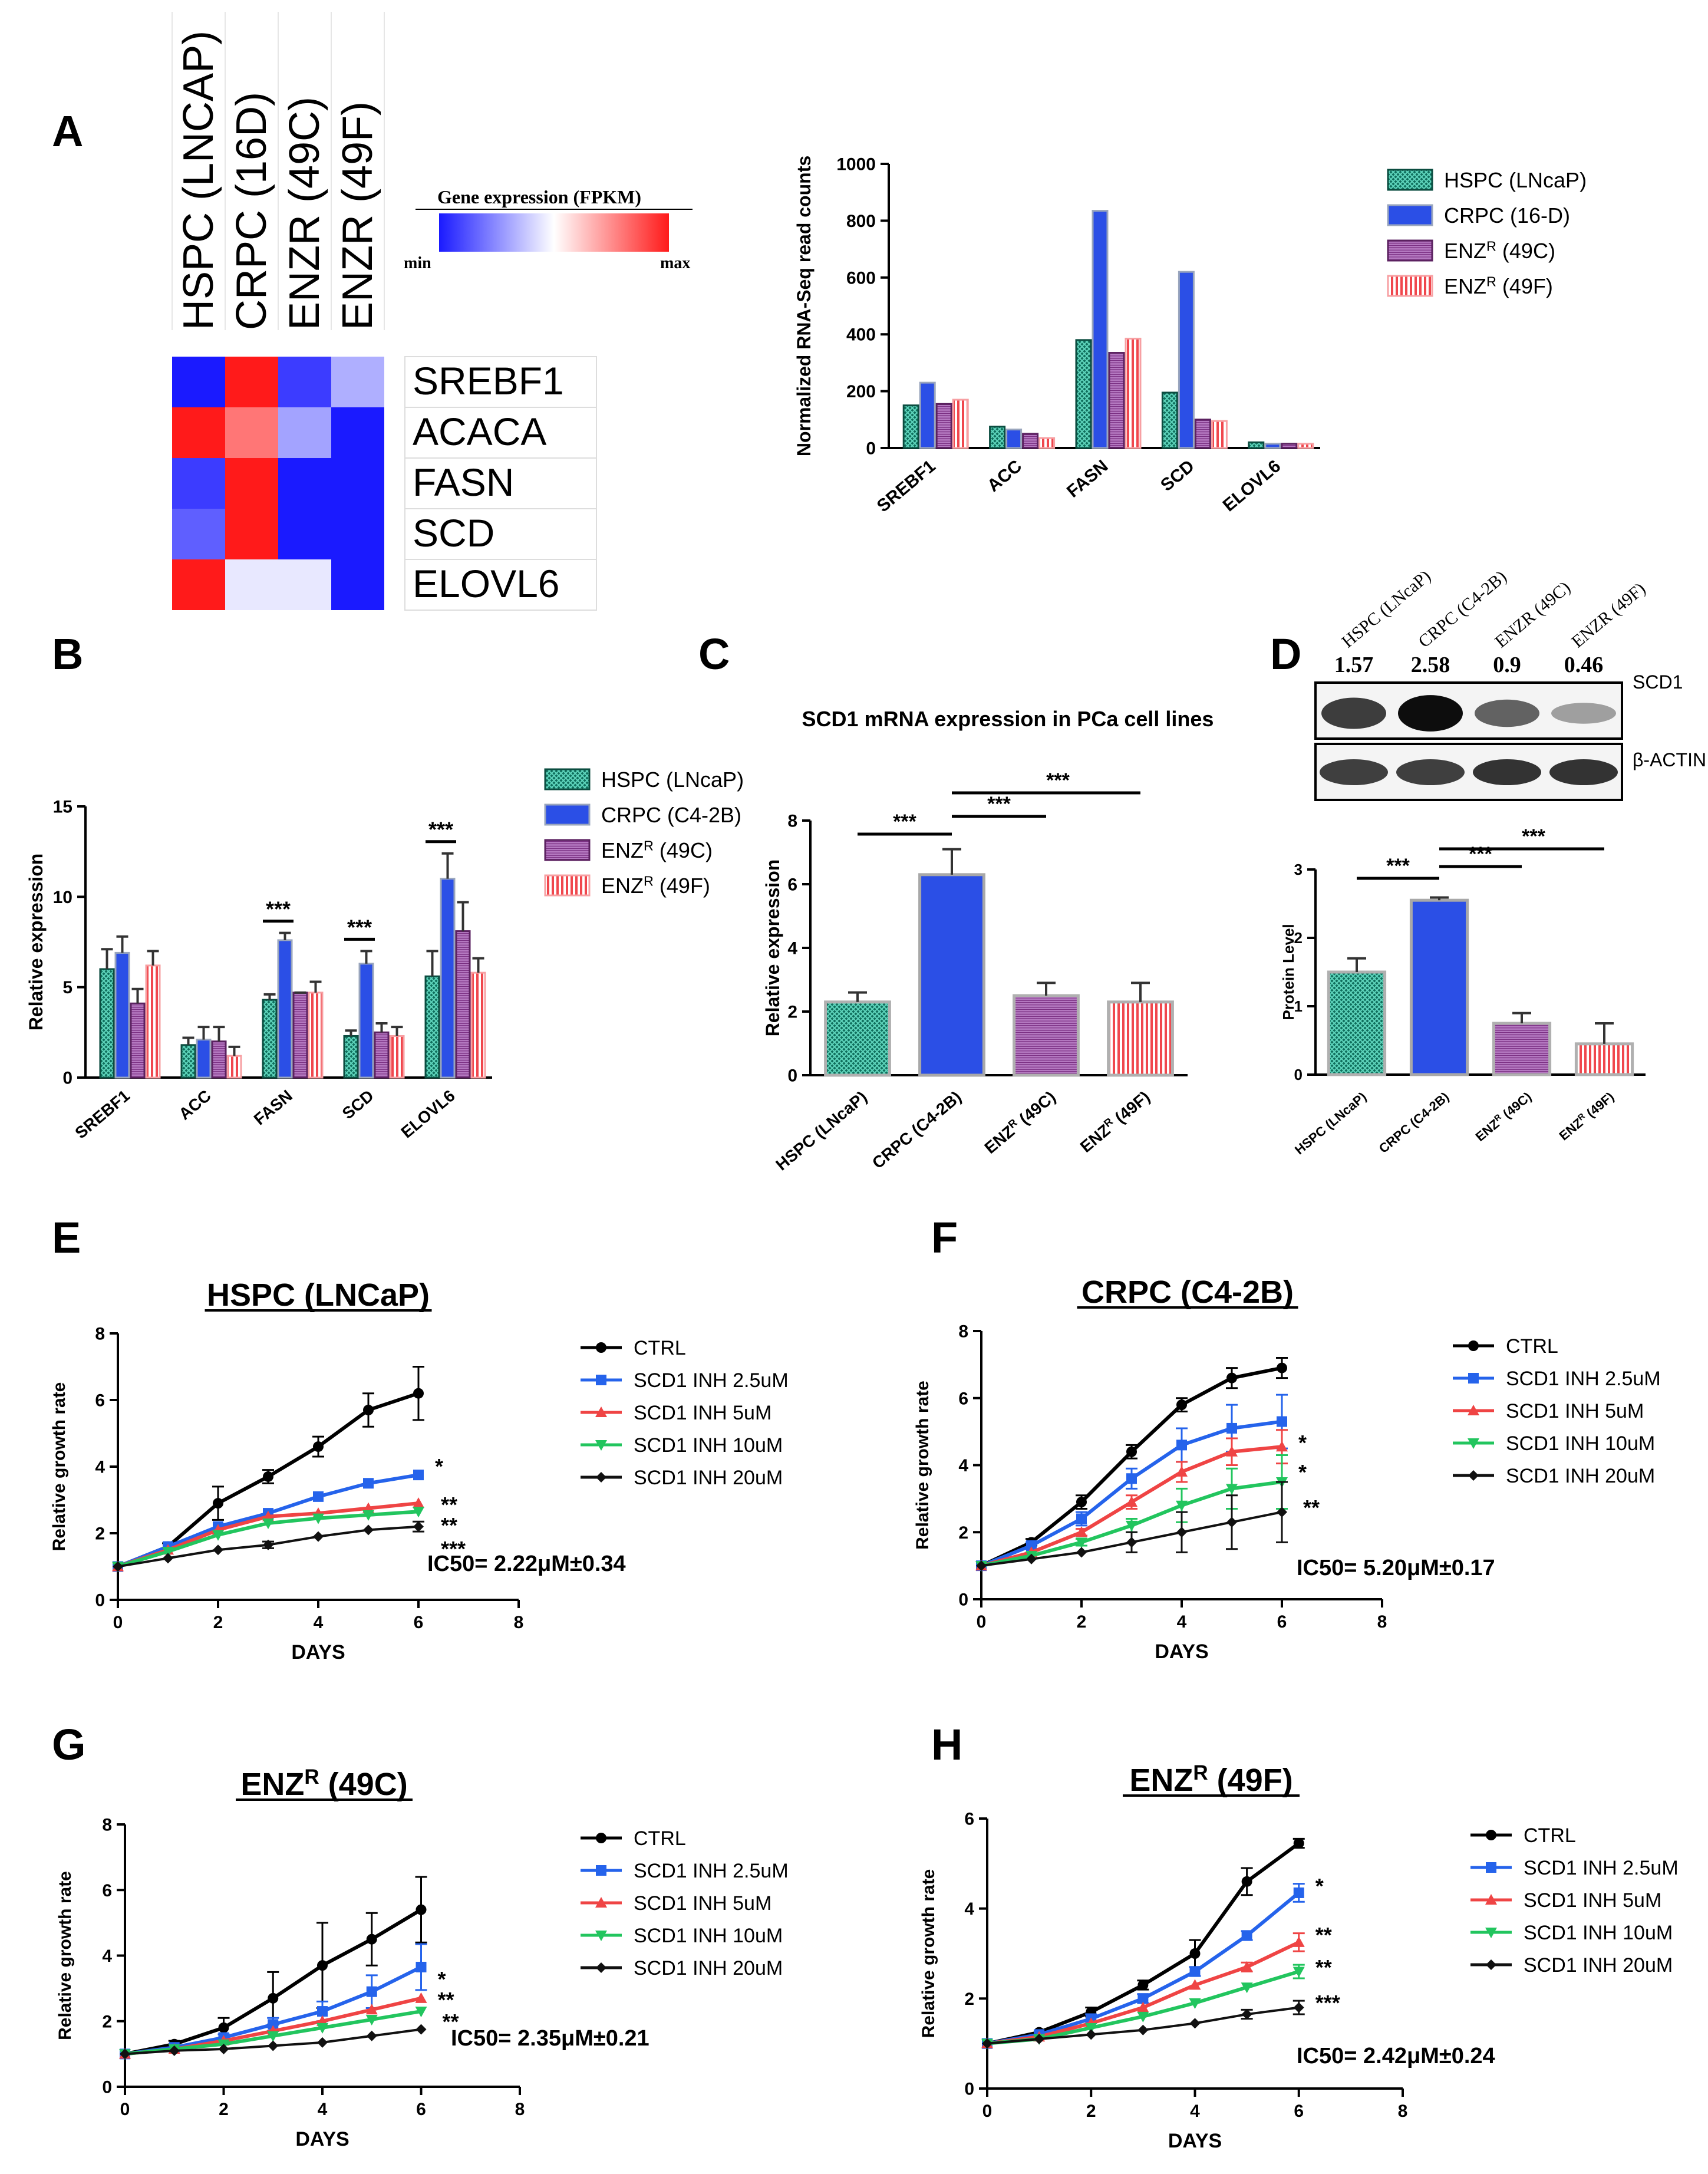 Image resolution: width=1708 pixels, height=2174 pixels. I want to click on category-label: CRPC (C4-2B), so click(917, 1130).